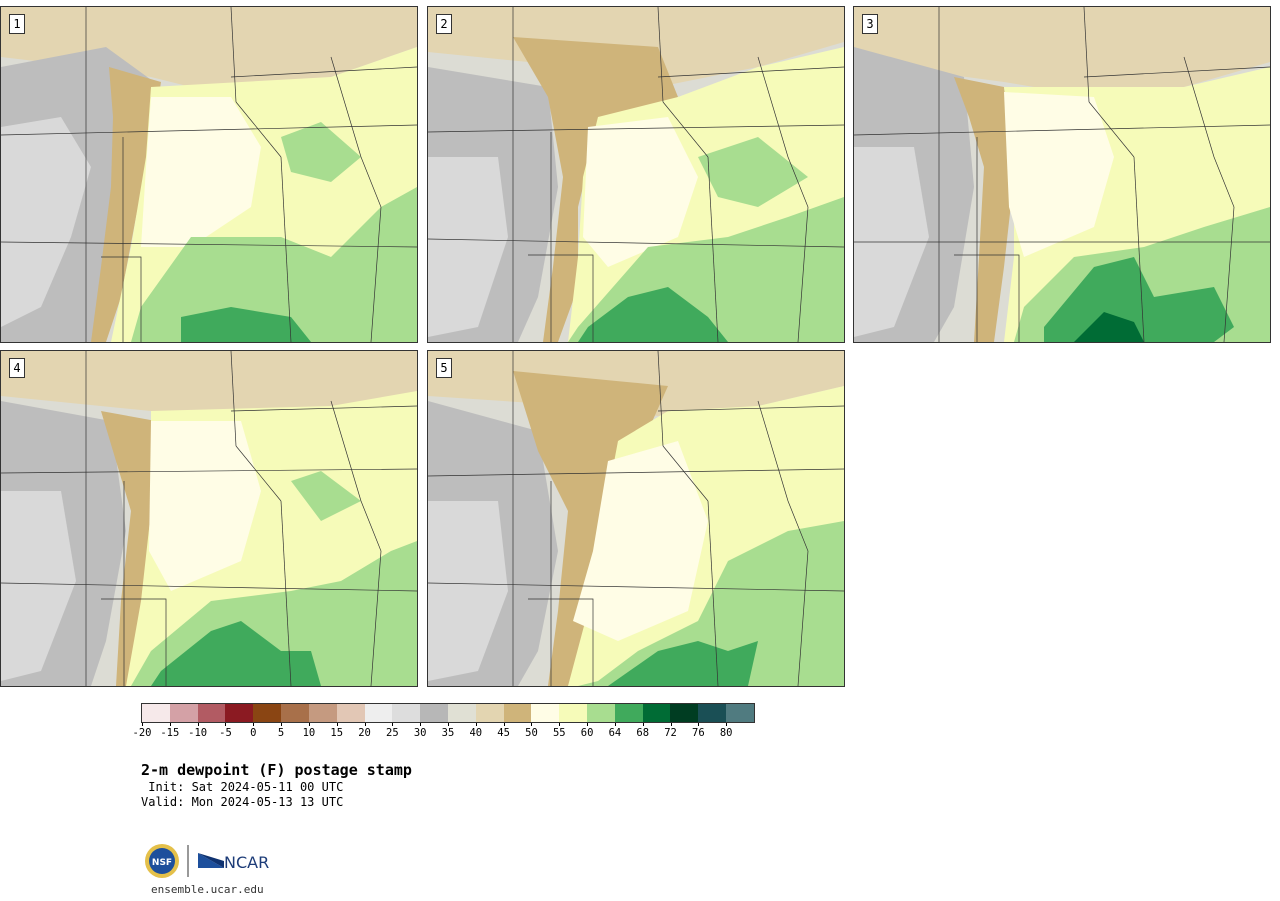 Image resolution: width=1280 pixels, height=901 pixels. What do you see at coordinates (670, 733) in the screenshot?
I see `colorbar-tick-label: 72` at bounding box center [670, 733].